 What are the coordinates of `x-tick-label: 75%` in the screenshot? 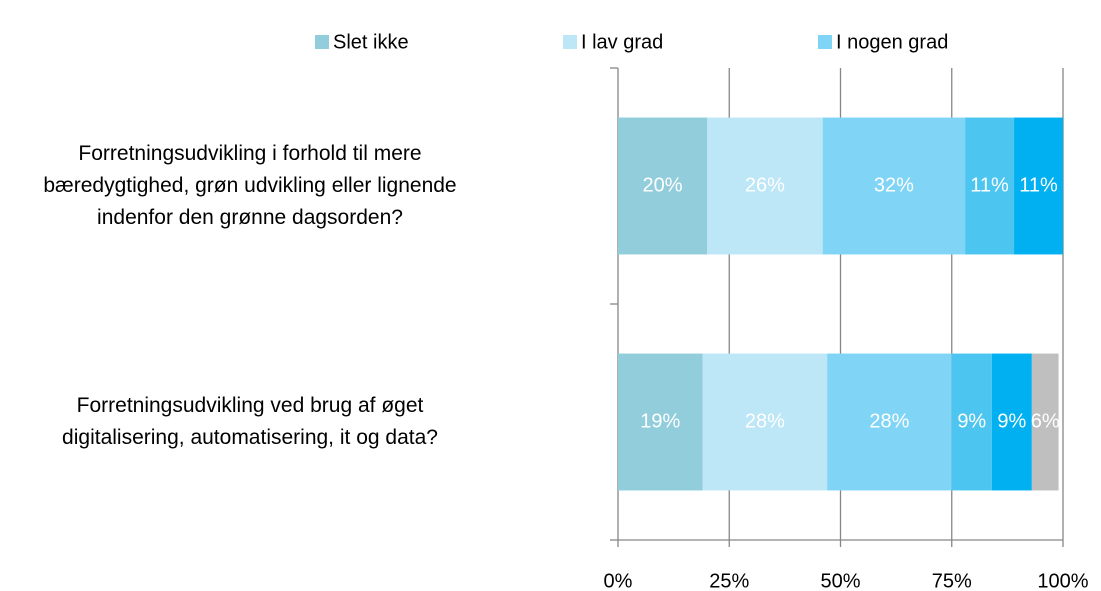 It's located at (952, 580).